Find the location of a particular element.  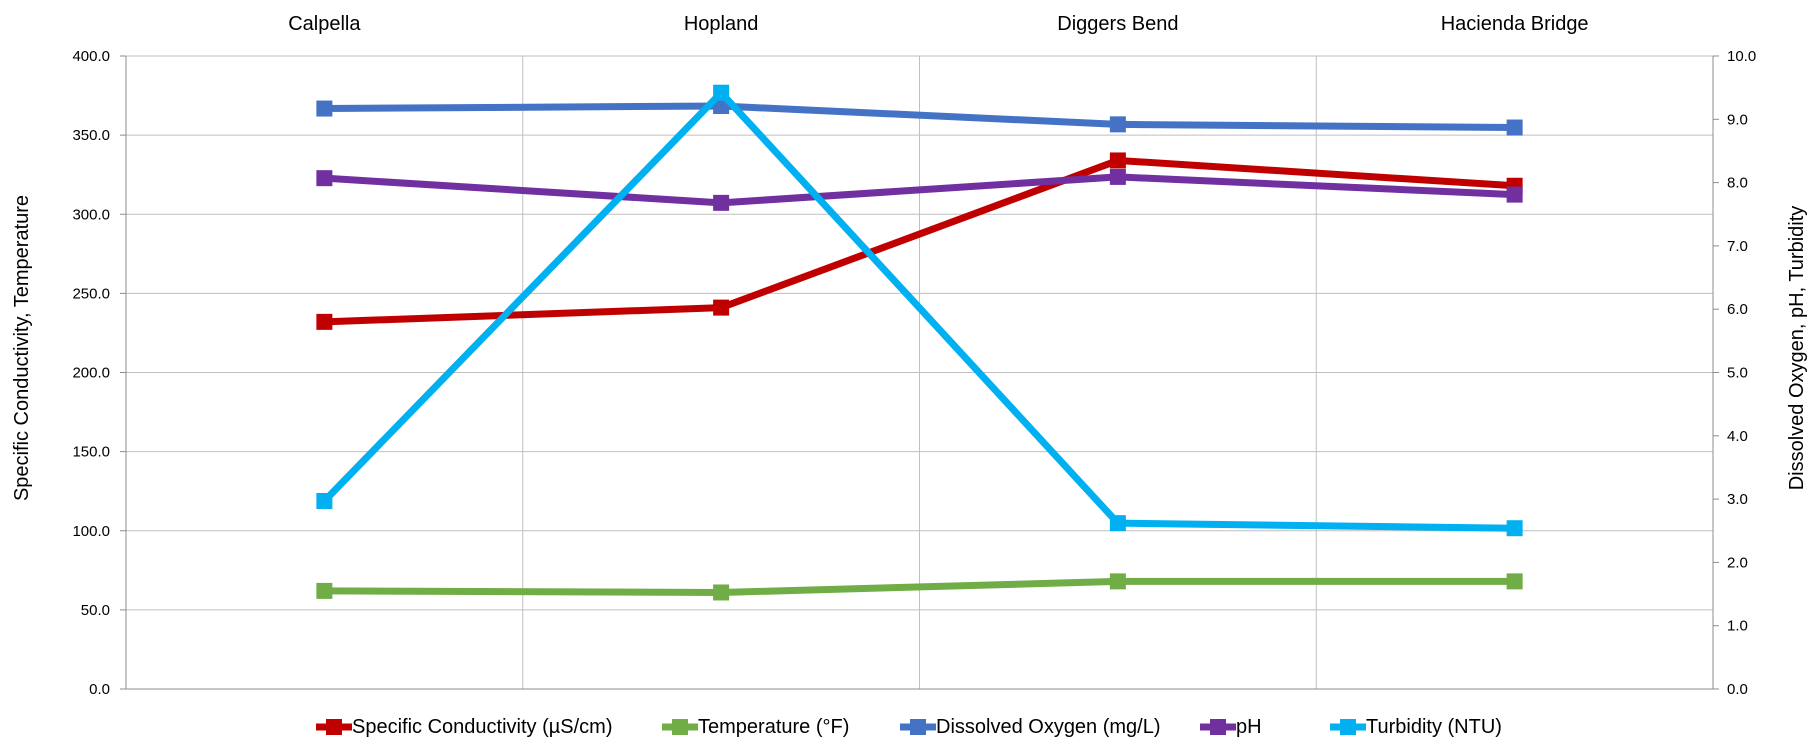

left-tick-label: 50.0 is located at coordinates (95, 610).